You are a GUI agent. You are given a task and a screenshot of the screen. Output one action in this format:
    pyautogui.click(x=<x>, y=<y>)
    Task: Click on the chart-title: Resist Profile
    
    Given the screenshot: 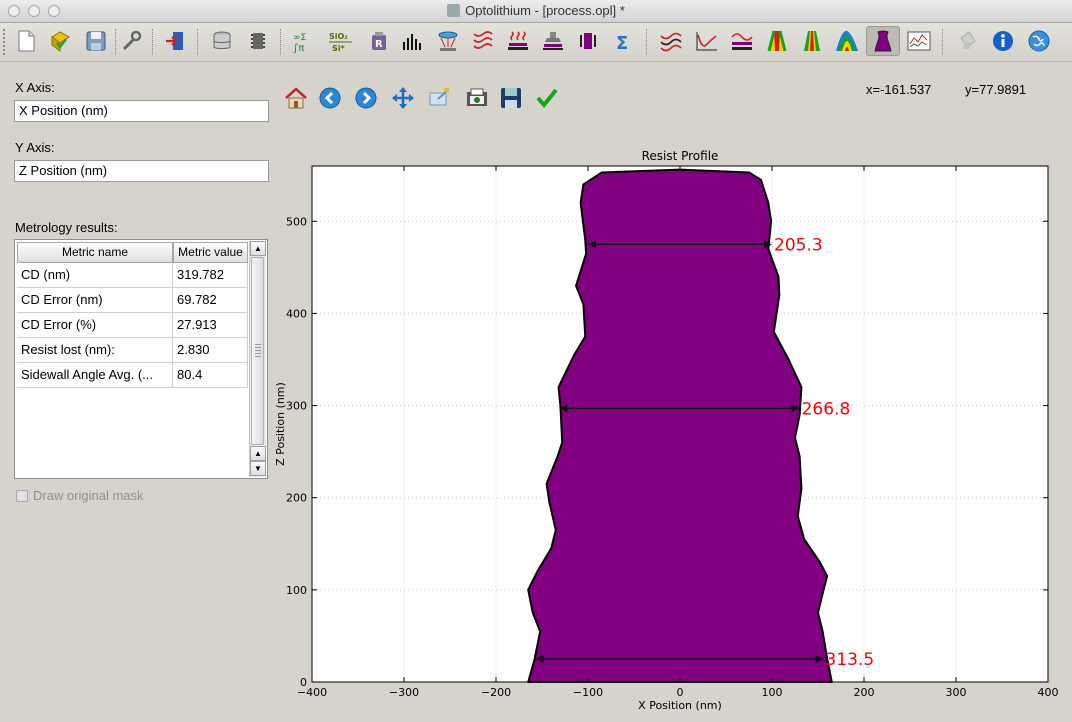 What is the action you would take?
    pyautogui.click(x=680, y=156)
    